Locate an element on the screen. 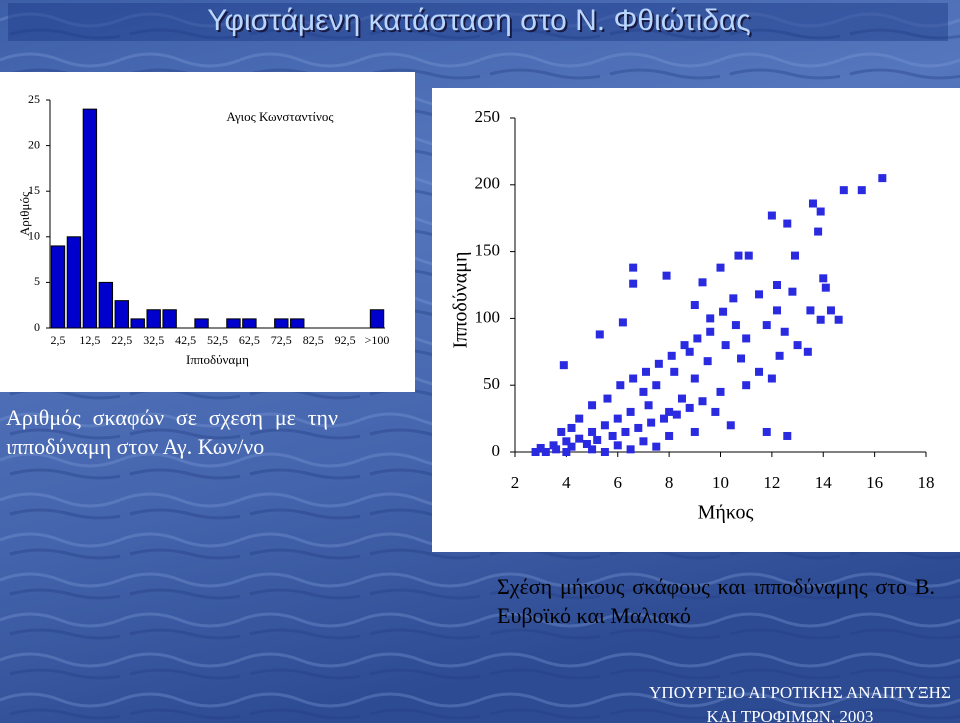 This screenshot has height=723, width=960. y-axis-label: Αριθμός is located at coordinates (24, 213).